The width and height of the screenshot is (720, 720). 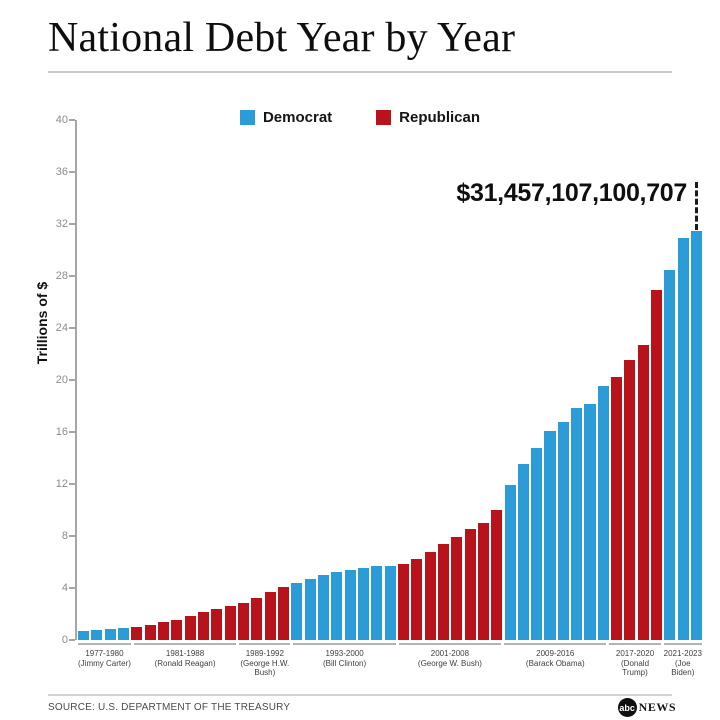 I want to click on bar-2007, so click(x=483, y=581).